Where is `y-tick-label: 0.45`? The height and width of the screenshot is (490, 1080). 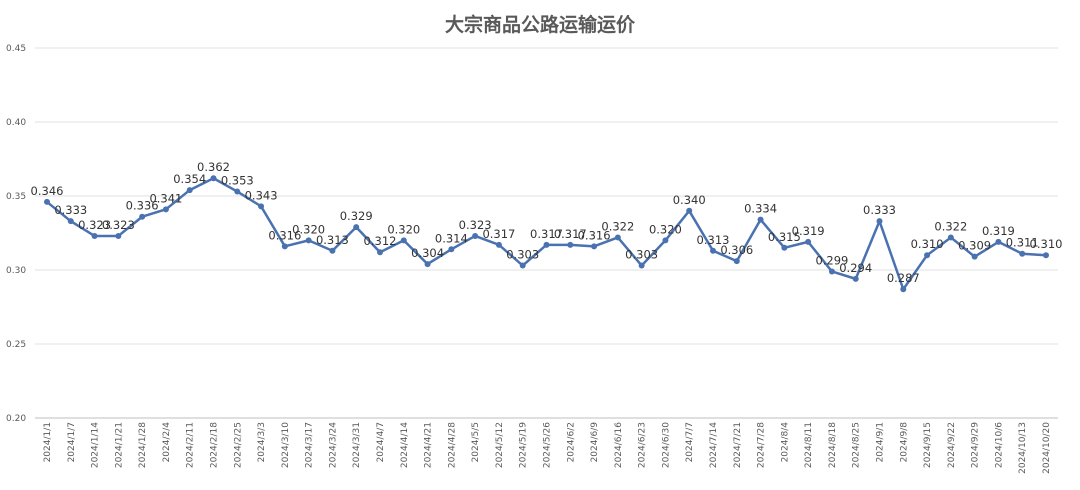
y-tick-label: 0.45 is located at coordinates (16, 49).